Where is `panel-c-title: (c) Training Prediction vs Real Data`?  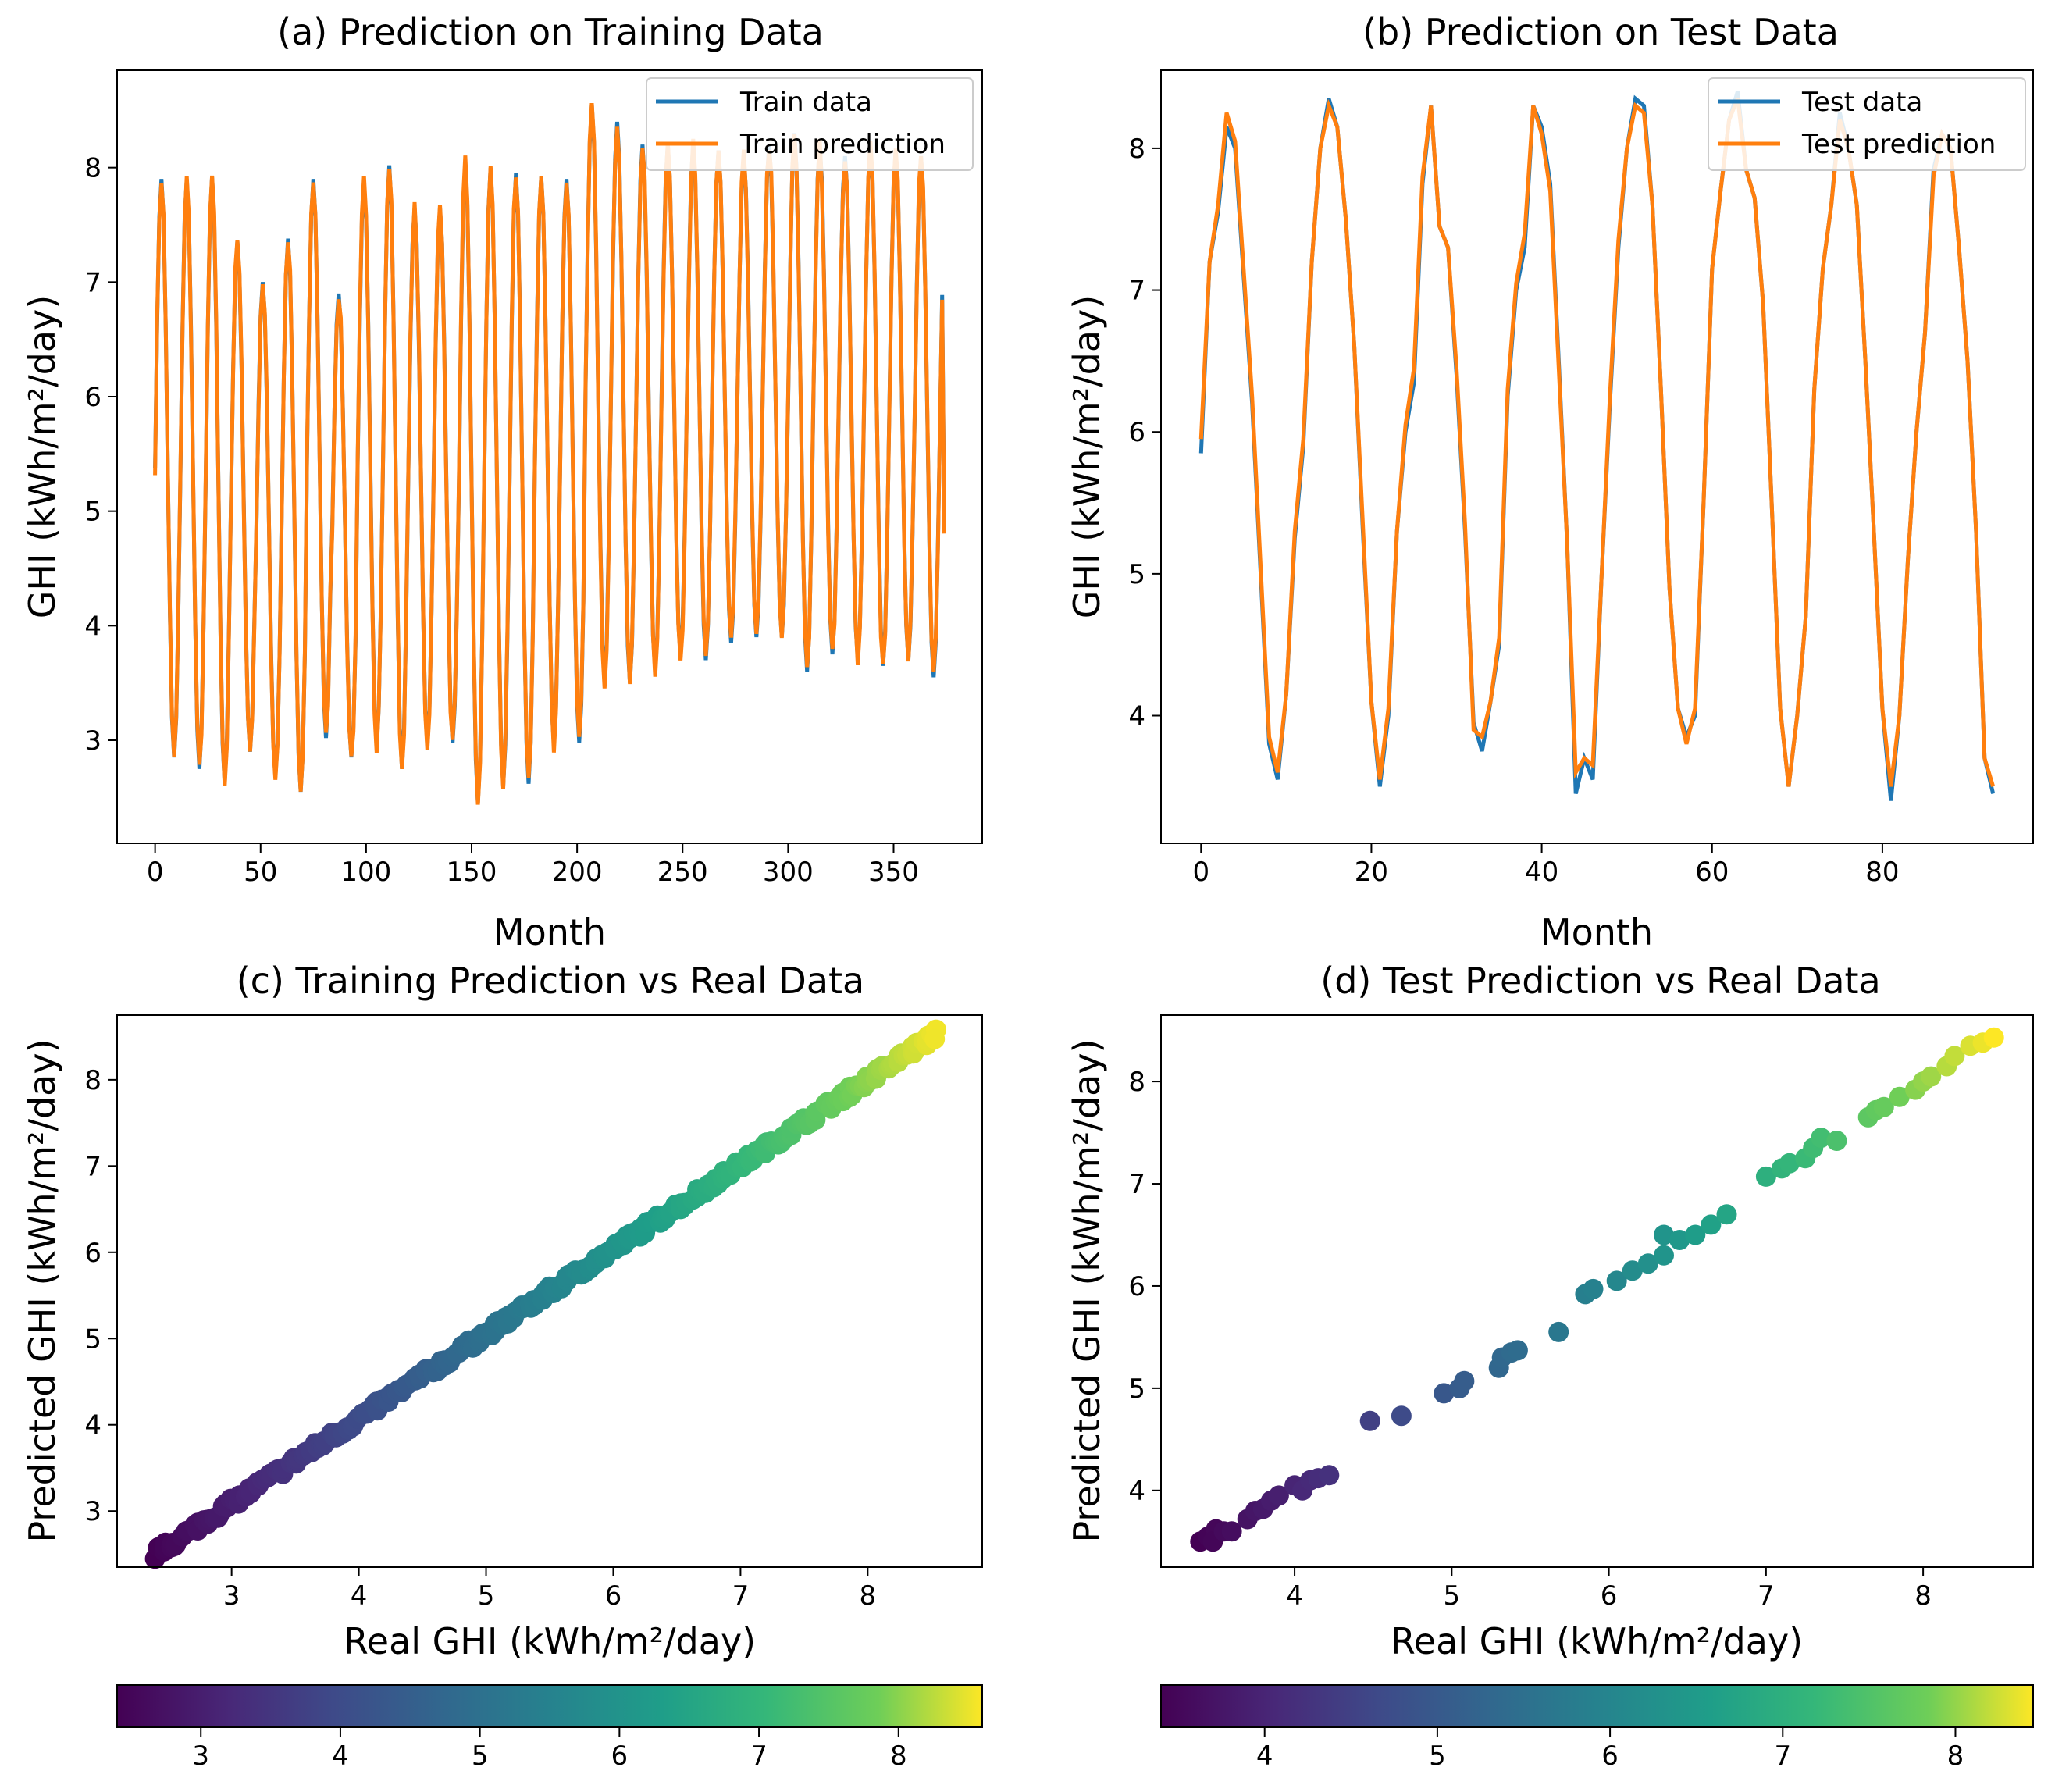
panel-c-title: (c) Training Prediction vs Real Data is located at coordinates (551, 981).